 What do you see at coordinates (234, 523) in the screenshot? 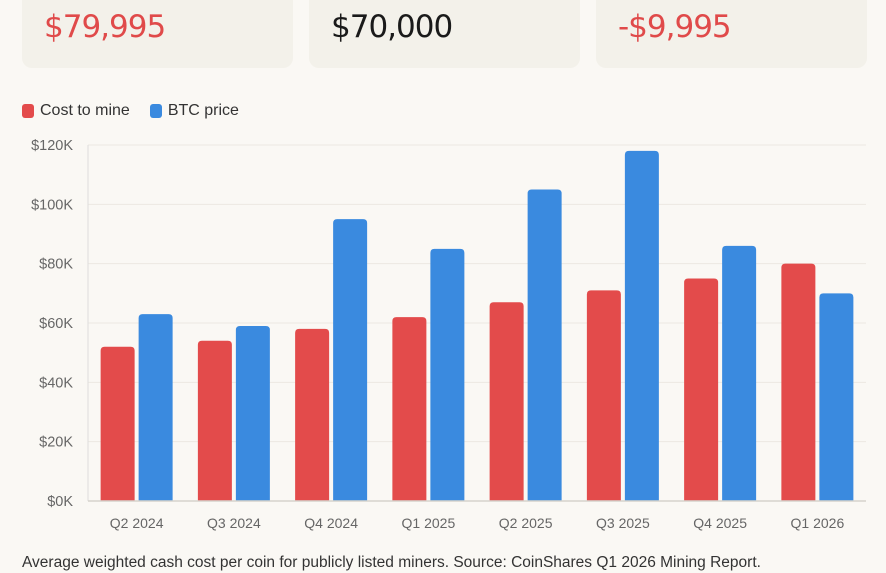
I see `x-tick-label: Q3 2024` at bounding box center [234, 523].